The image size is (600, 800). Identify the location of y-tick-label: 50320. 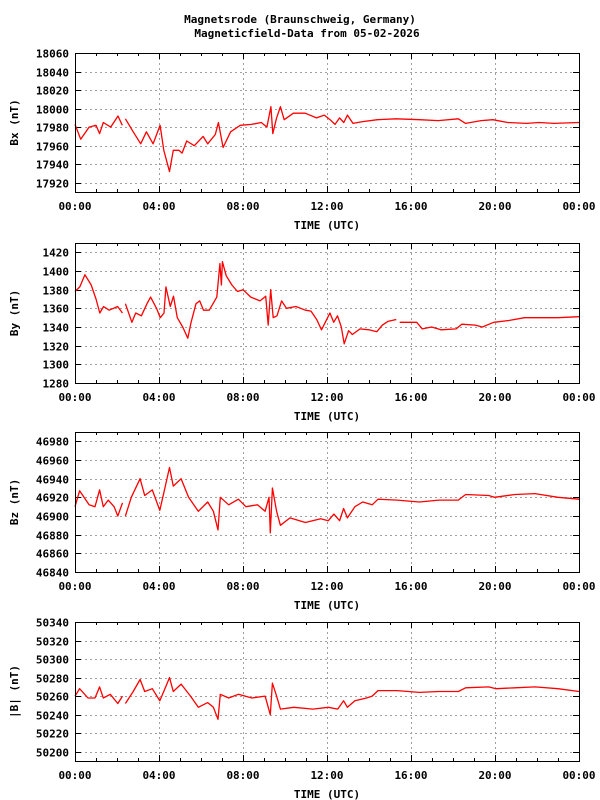
(52, 642).